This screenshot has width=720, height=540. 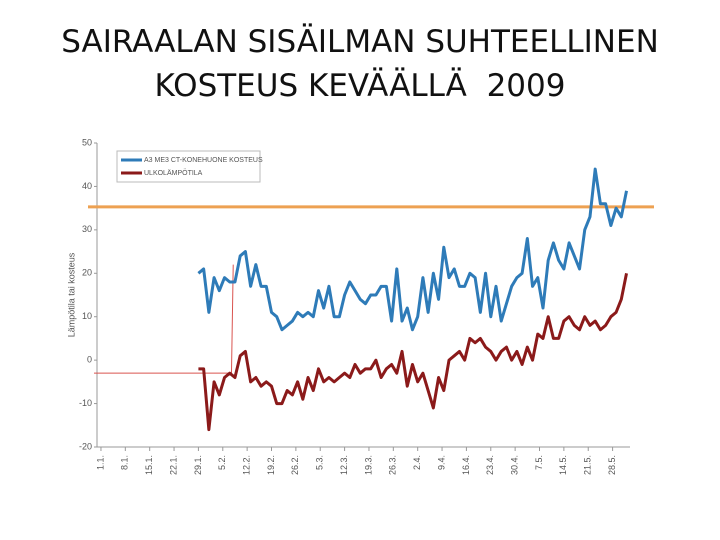 What do you see at coordinates (368, 465) in the screenshot?
I see `x-tick-label: 19.3.` at bounding box center [368, 465].